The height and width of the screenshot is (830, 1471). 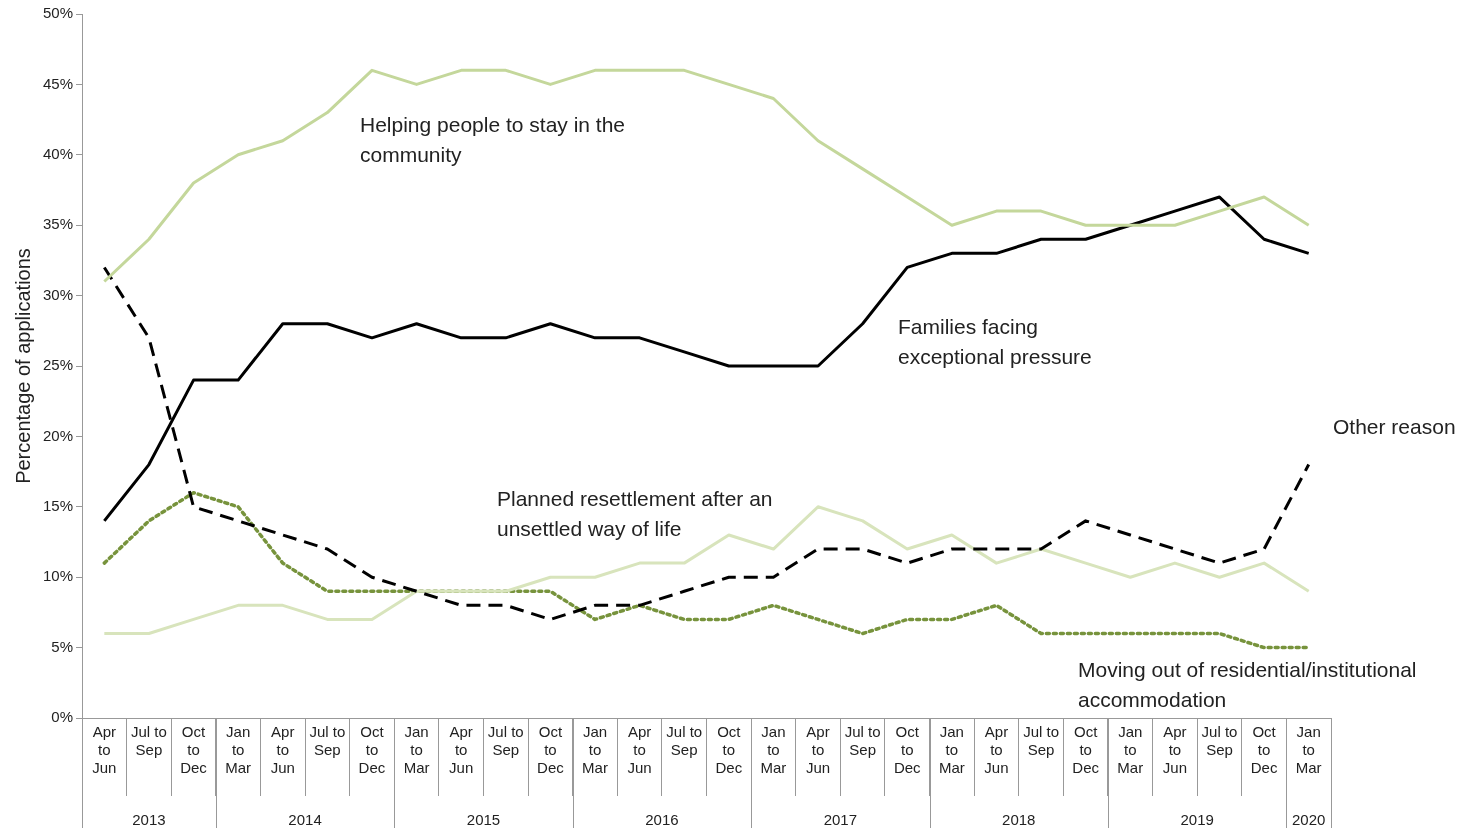 What do you see at coordinates (840, 820) in the screenshot?
I see `text: 2017` at bounding box center [840, 820].